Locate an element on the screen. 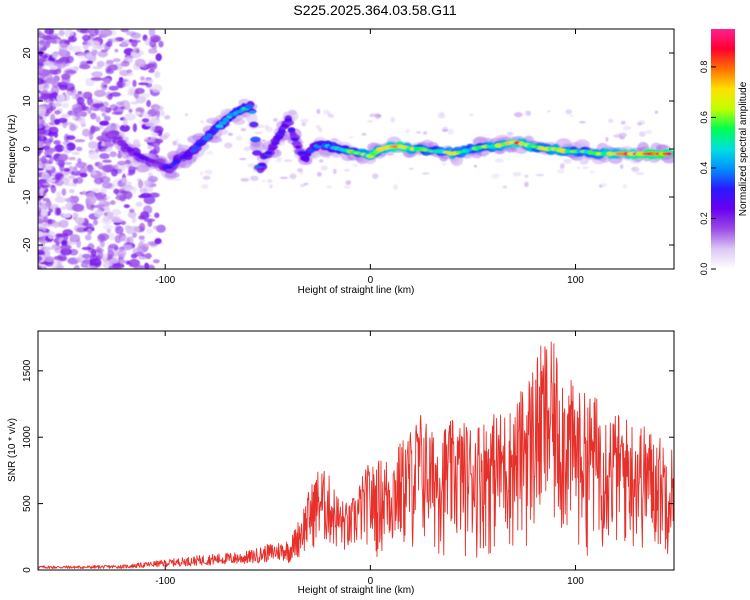 The width and height of the screenshot is (750, 600). x-tick-label: -100 is located at coordinates (165, 280).